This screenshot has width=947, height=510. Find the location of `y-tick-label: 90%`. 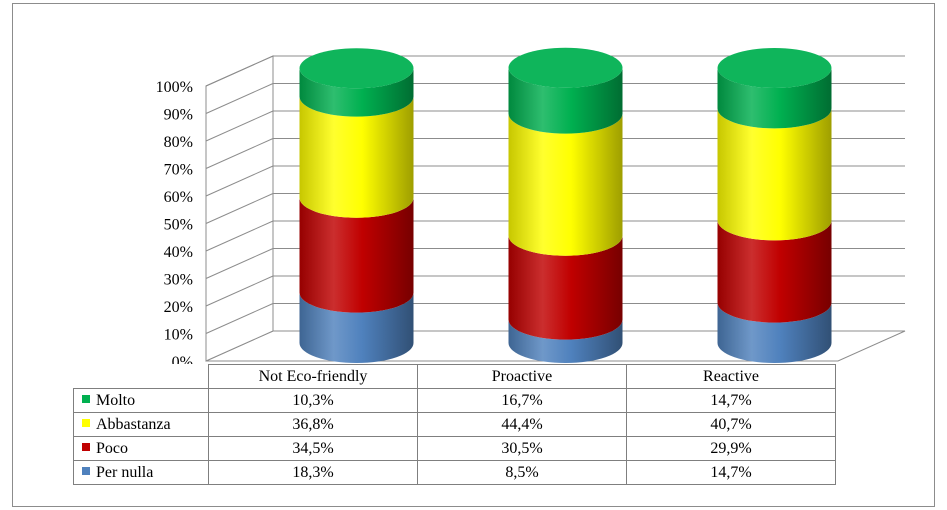

y-tick-label: 90% is located at coordinates (178, 115).